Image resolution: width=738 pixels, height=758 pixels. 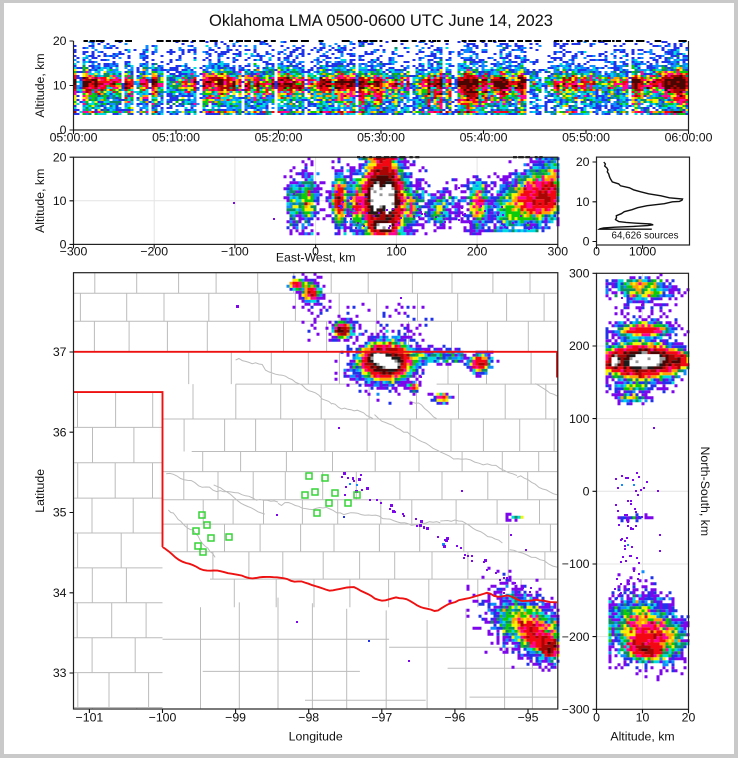 I want to click on svg-text: −96, so click(x=454, y=718).